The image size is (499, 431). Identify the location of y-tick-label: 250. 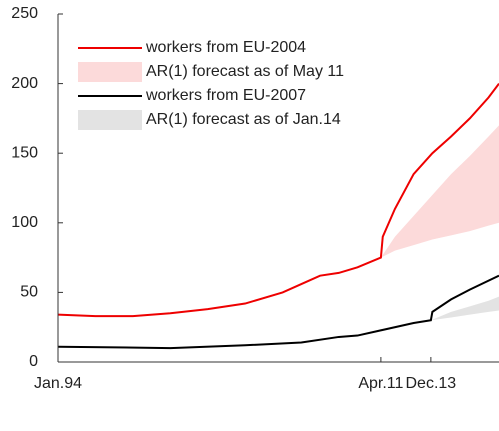
(24, 13).